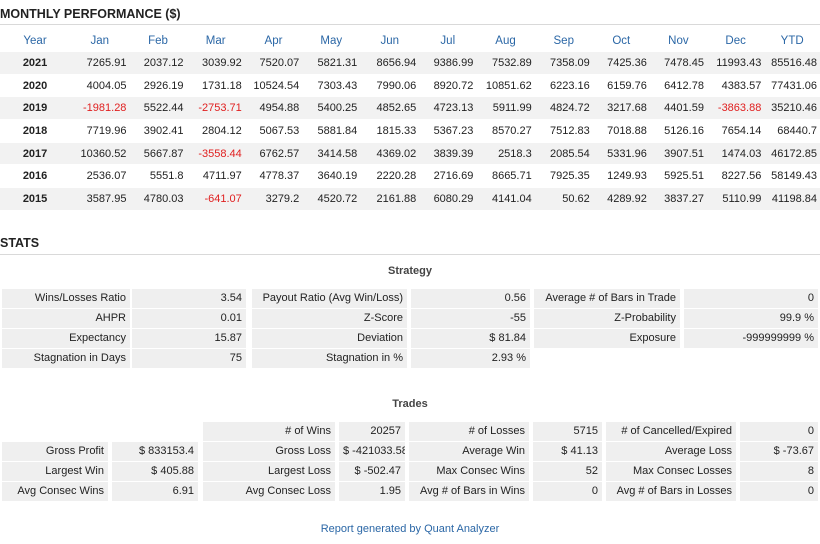 The height and width of the screenshot is (544, 820). Describe the element at coordinates (215, 131) in the screenshot. I see `month-value-cell: 2804.12` at that location.